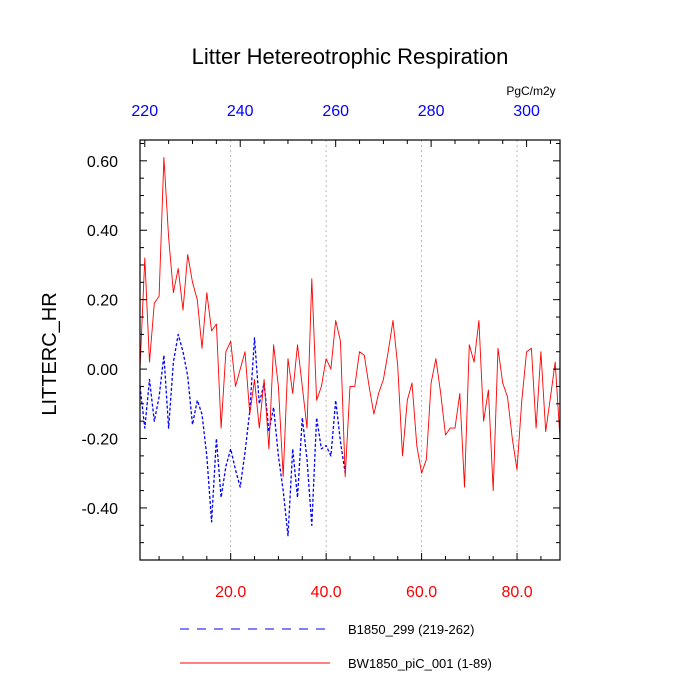 The image size is (700, 700). What do you see at coordinates (102, 301) in the screenshot?
I see `y-tick-label: 0.20` at bounding box center [102, 301].